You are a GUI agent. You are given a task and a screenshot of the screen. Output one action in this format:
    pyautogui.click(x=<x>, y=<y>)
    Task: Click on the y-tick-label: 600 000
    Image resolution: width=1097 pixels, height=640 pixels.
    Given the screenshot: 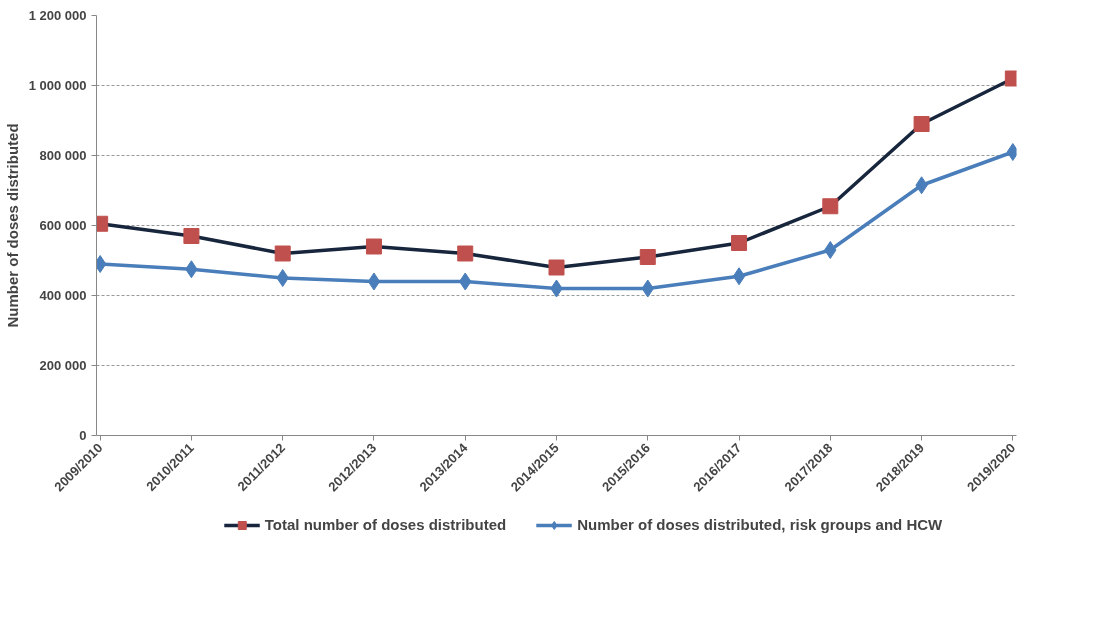 What is the action you would take?
    pyautogui.click(x=63, y=225)
    